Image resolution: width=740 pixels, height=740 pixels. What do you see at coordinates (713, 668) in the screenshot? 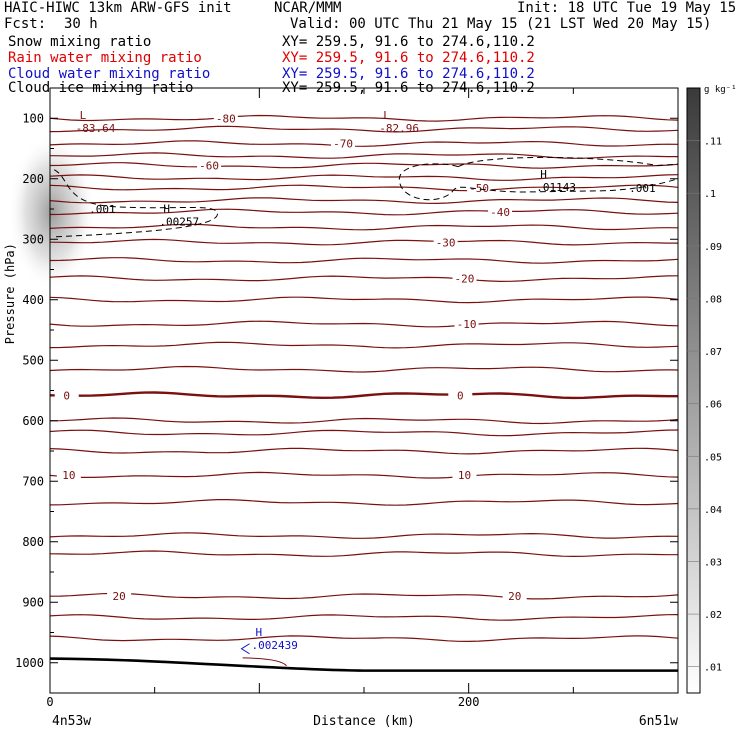
I see `colorbar-tick-label: .01` at bounding box center [713, 668].